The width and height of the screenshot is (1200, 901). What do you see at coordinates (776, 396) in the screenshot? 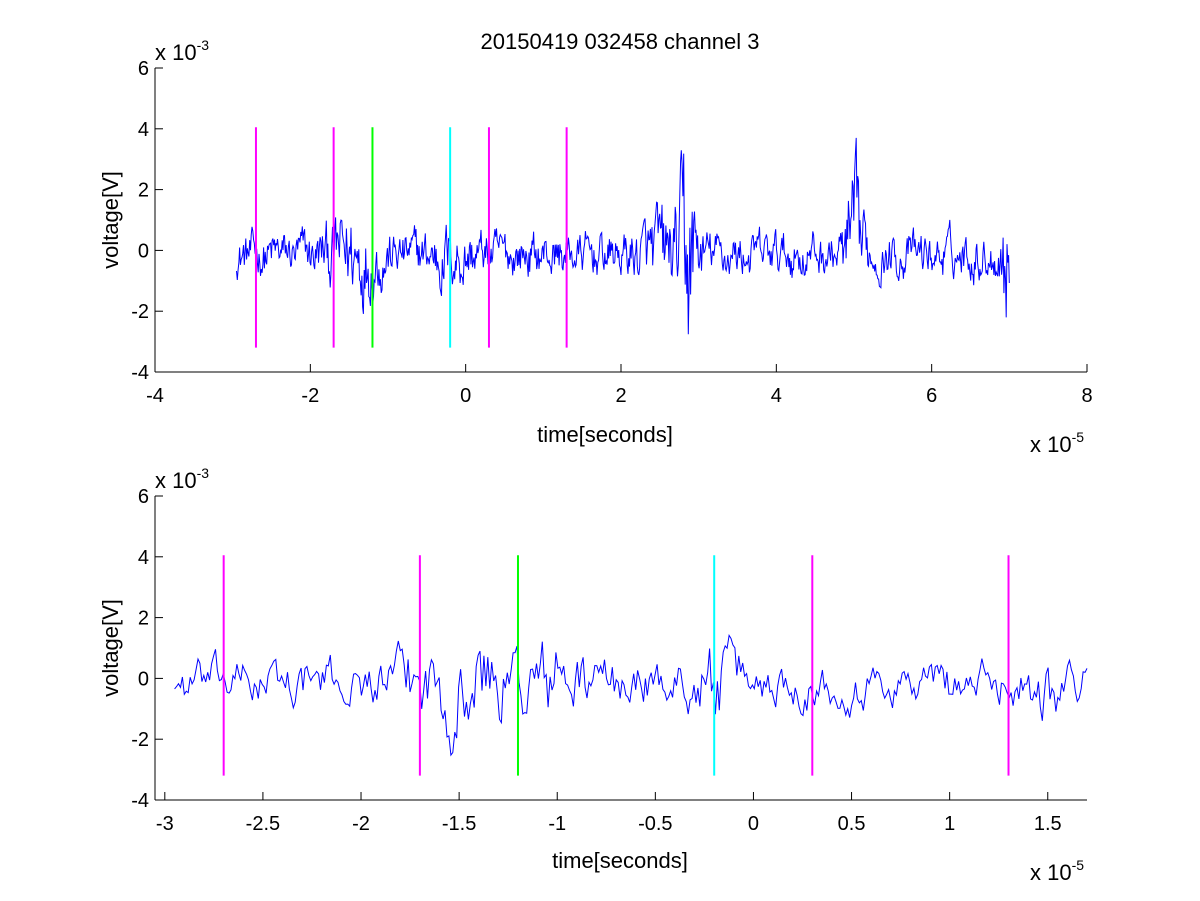
I see `top-x-tick-label: 4` at bounding box center [776, 396].